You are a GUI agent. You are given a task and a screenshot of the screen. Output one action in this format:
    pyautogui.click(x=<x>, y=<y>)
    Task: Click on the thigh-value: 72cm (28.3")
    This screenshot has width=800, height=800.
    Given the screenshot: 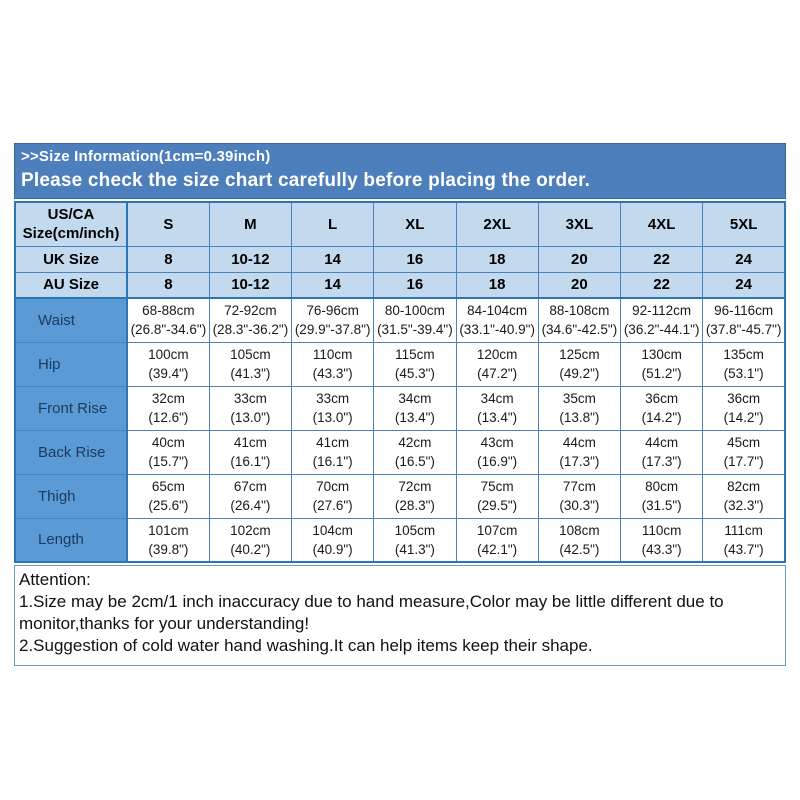 What is the action you would take?
    pyautogui.click(x=415, y=496)
    